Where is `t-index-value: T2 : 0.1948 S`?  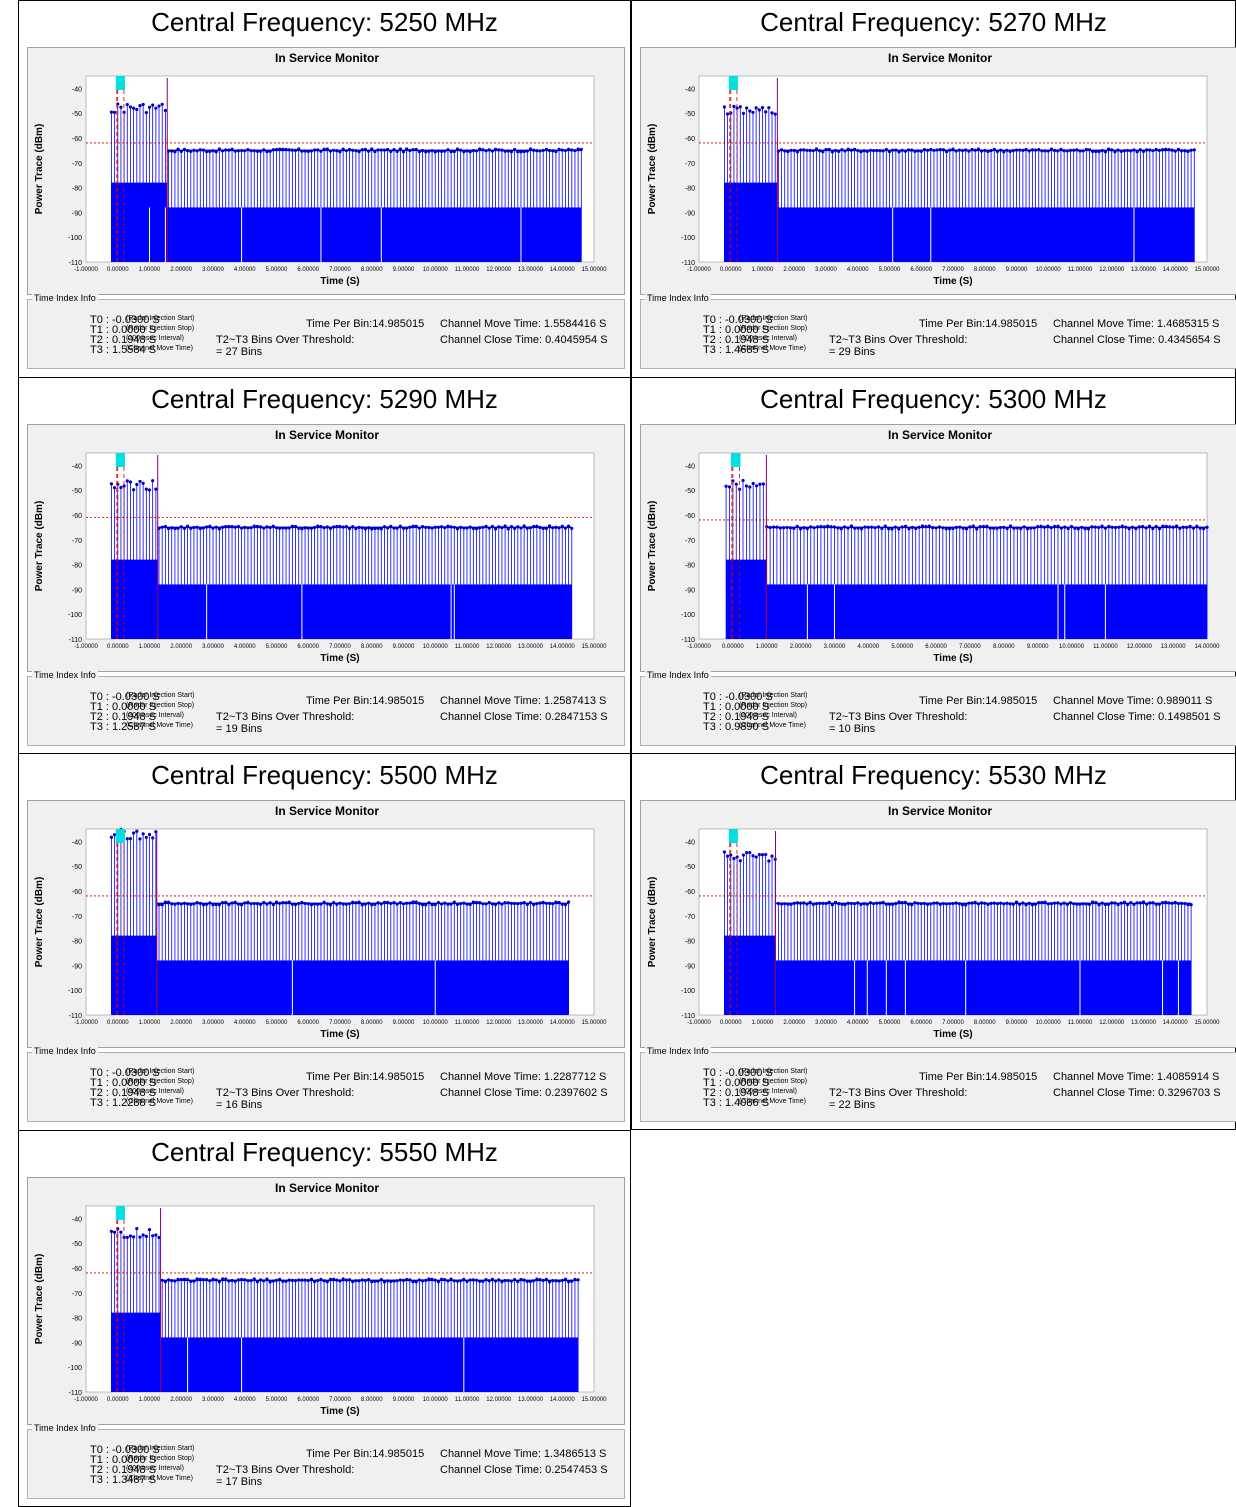 t-index-value: T2 : 0.1948 S is located at coordinates (123, 1470).